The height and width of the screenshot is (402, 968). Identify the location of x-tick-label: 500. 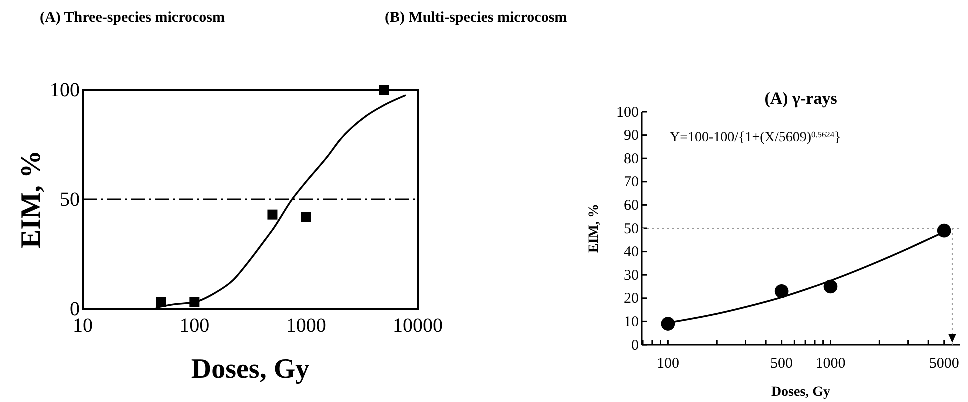
(782, 364).